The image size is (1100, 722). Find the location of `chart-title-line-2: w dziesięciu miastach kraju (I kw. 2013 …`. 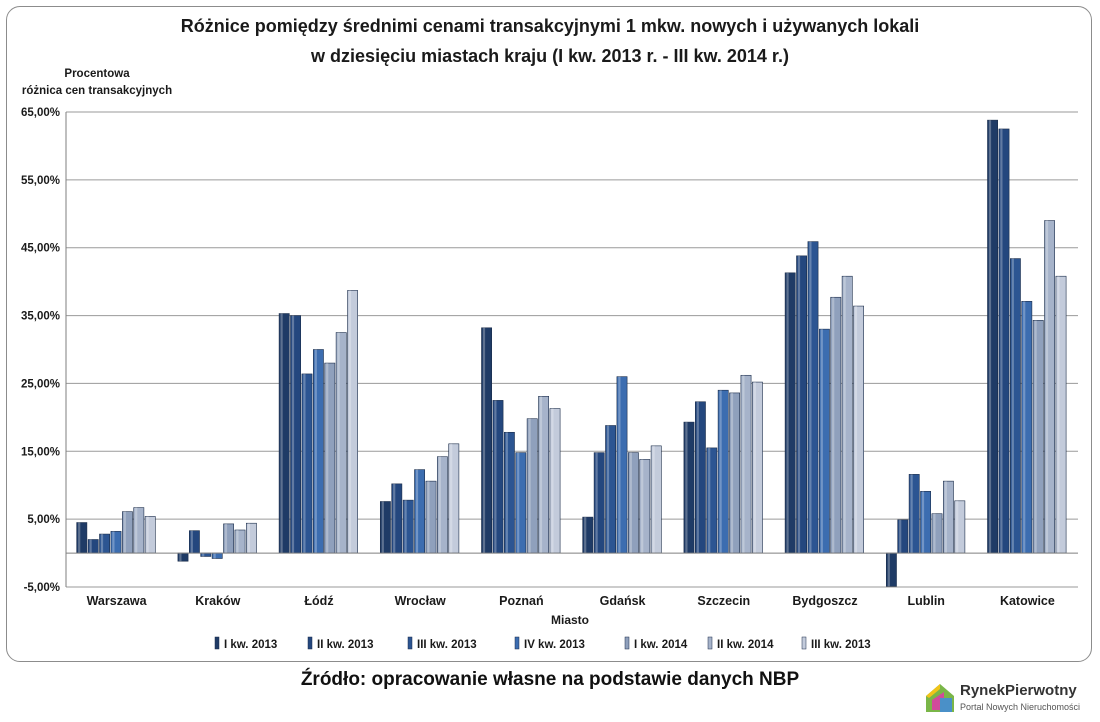

chart-title-line-2: w dziesięciu miastach kraju (I kw. 2013 … is located at coordinates (549, 56).